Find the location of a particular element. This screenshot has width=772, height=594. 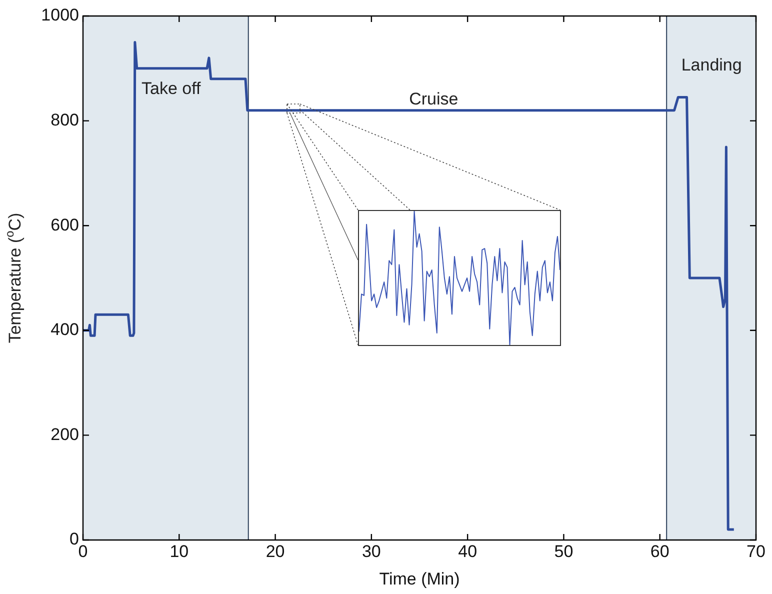

x-axis-title: Time (Min) is located at coordinates (419, 578).